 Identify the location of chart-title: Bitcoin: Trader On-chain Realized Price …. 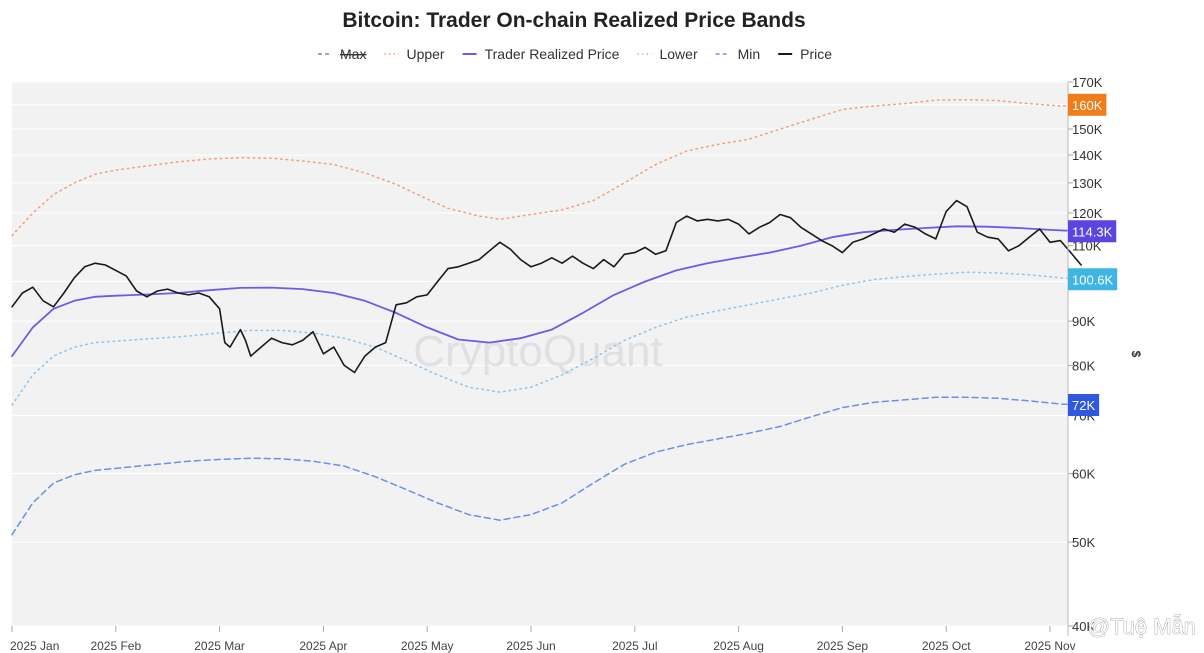
(573, 20).